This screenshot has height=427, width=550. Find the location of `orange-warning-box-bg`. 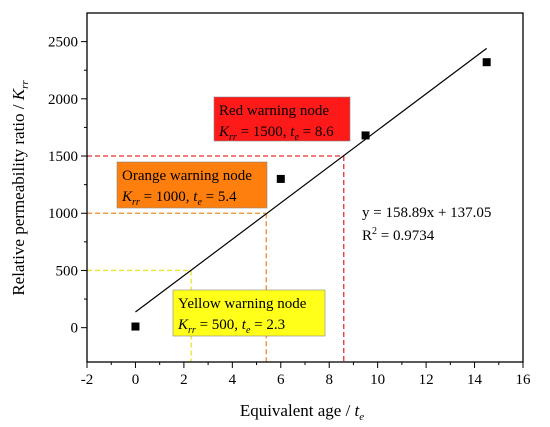

orange-warning-box-bg is located at coordinates (192, 185).